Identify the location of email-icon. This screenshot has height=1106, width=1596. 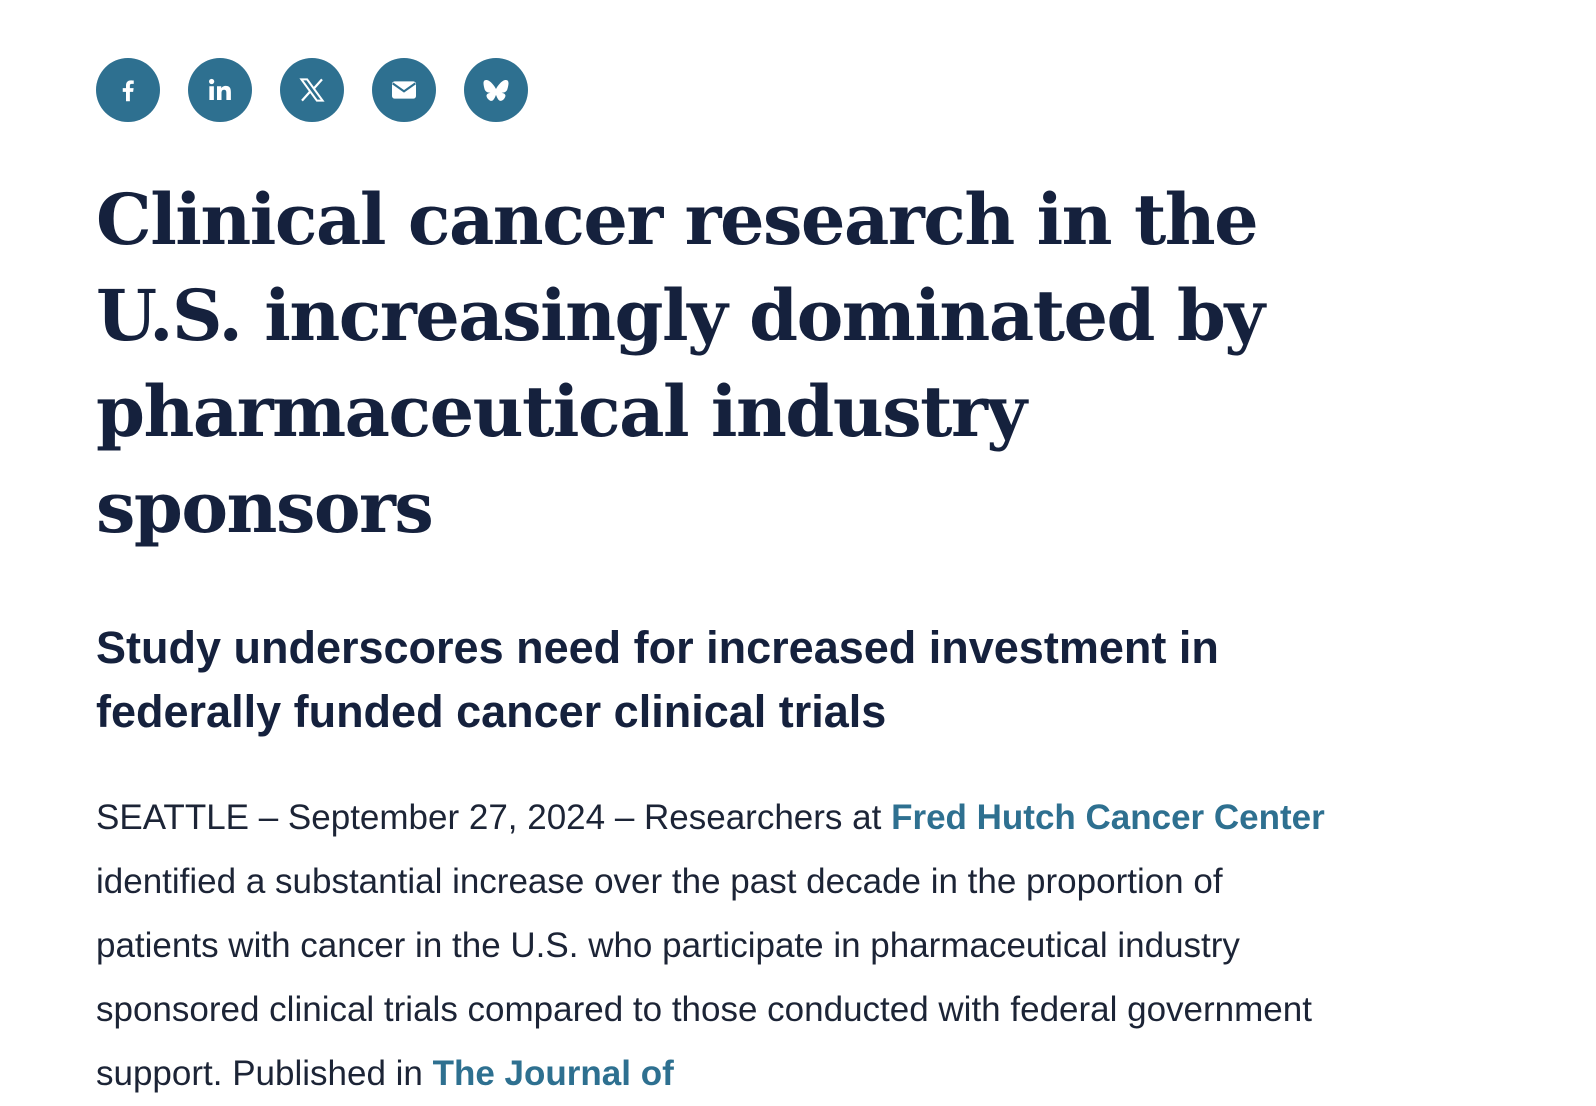
(404, 90).